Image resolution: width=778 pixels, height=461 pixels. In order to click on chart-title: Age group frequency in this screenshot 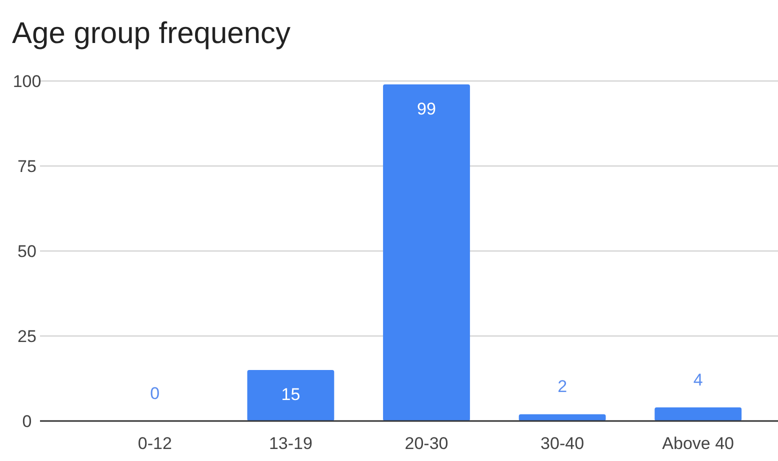, I will do `click(151, 33)`.